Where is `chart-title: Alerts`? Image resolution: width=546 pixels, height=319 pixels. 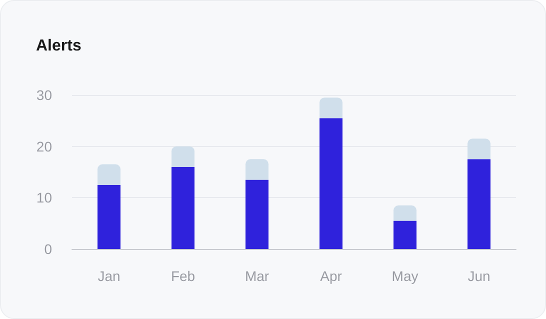
chart-title: Alerts is located at coordinates (59, 46).